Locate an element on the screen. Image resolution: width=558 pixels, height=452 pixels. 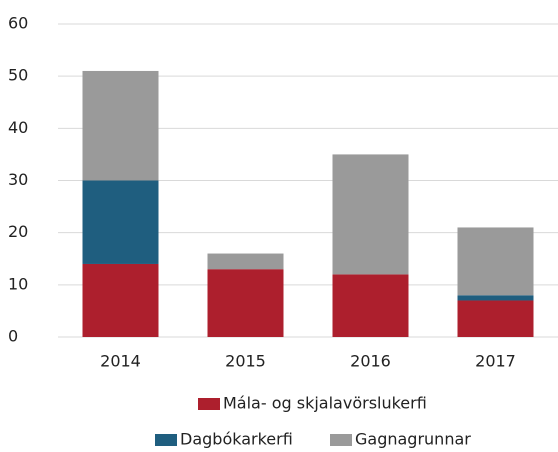
legend-label: Gagnagrunnar is located at coordinates (413, 439).